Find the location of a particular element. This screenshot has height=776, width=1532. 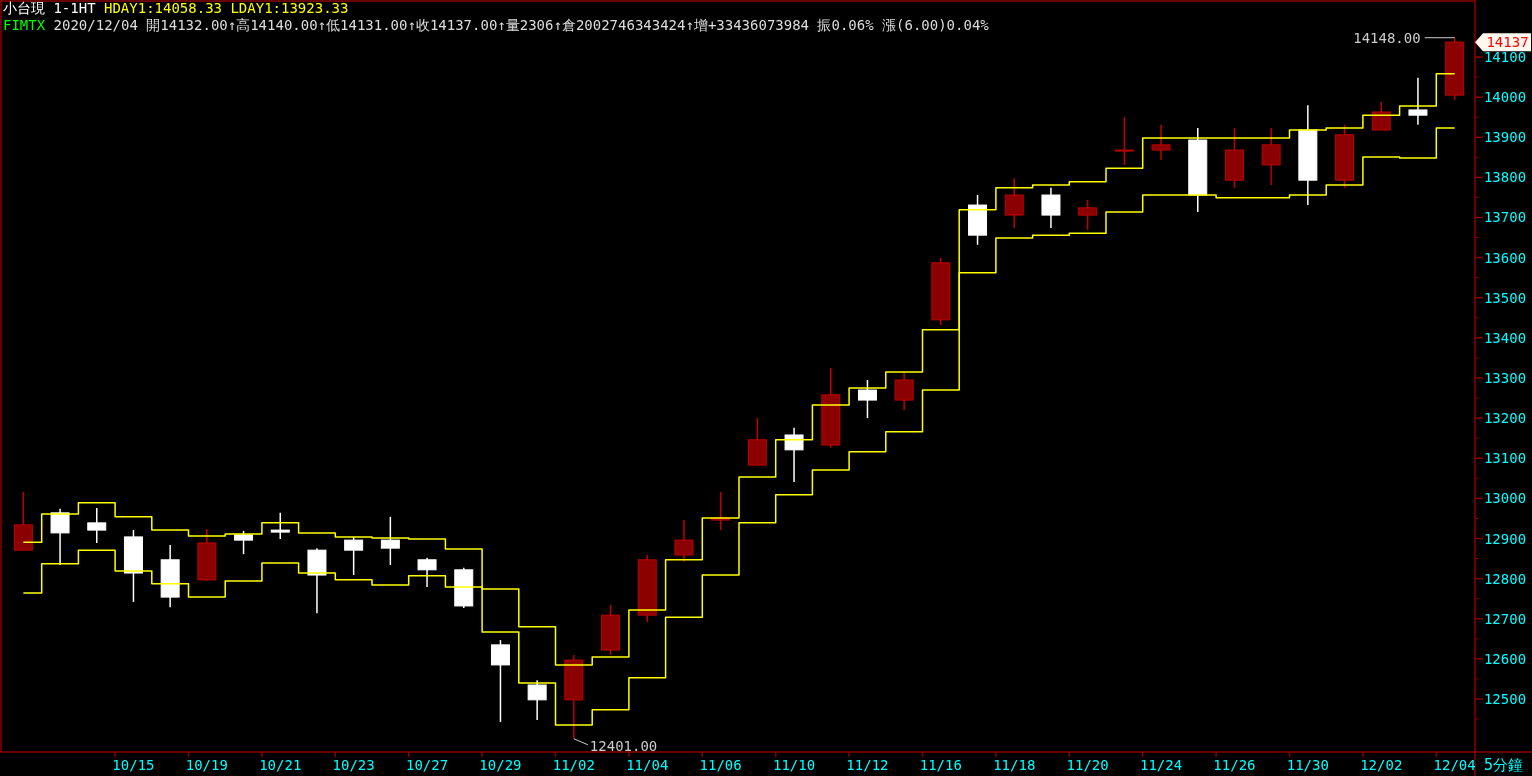

x-tick-label: 10/15 is located at coordinates (133, 765).